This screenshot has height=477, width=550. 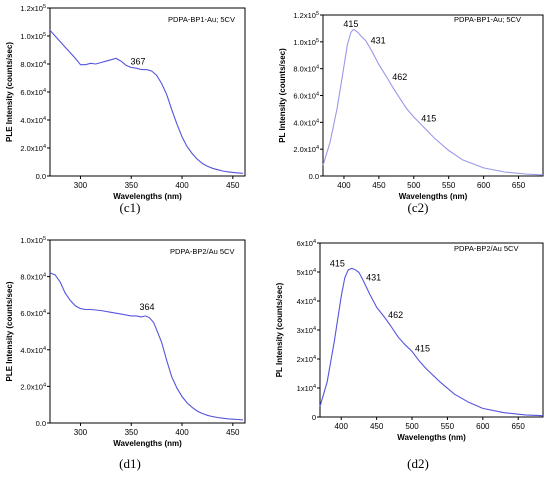 What do you see at coordinates (130, 463) in the screenshot?
I see `panel-label: (d1)` at bounding box center [130, 463].